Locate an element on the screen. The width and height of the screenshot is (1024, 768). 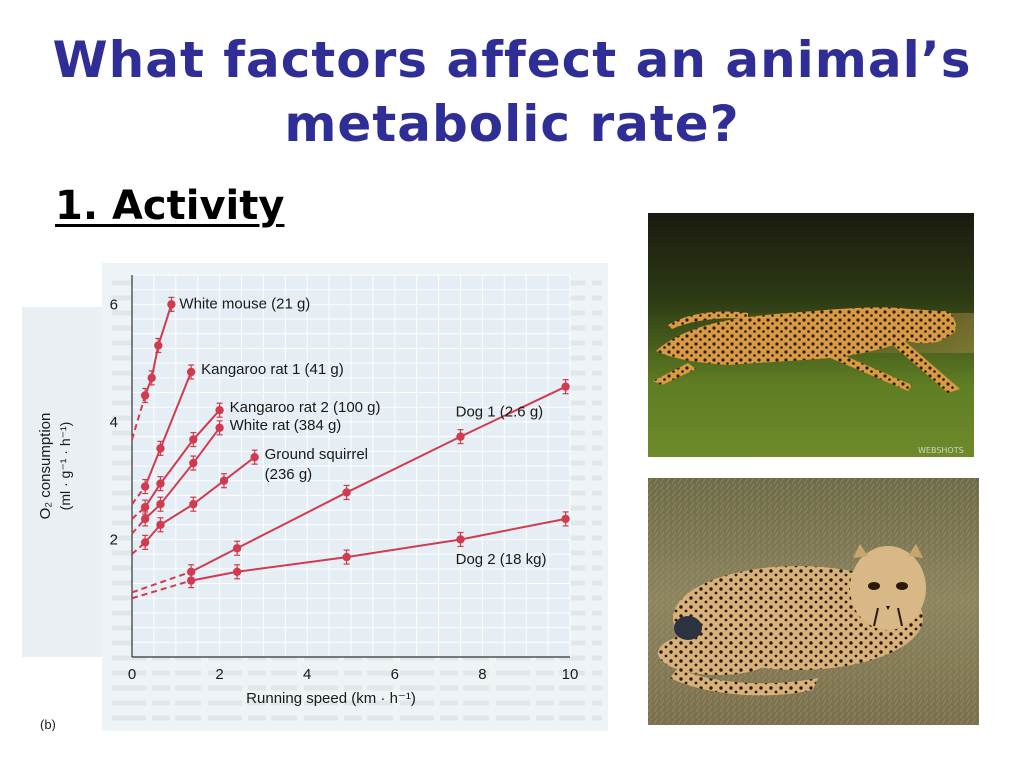
page-background-left is located at coordinates (64, 482).